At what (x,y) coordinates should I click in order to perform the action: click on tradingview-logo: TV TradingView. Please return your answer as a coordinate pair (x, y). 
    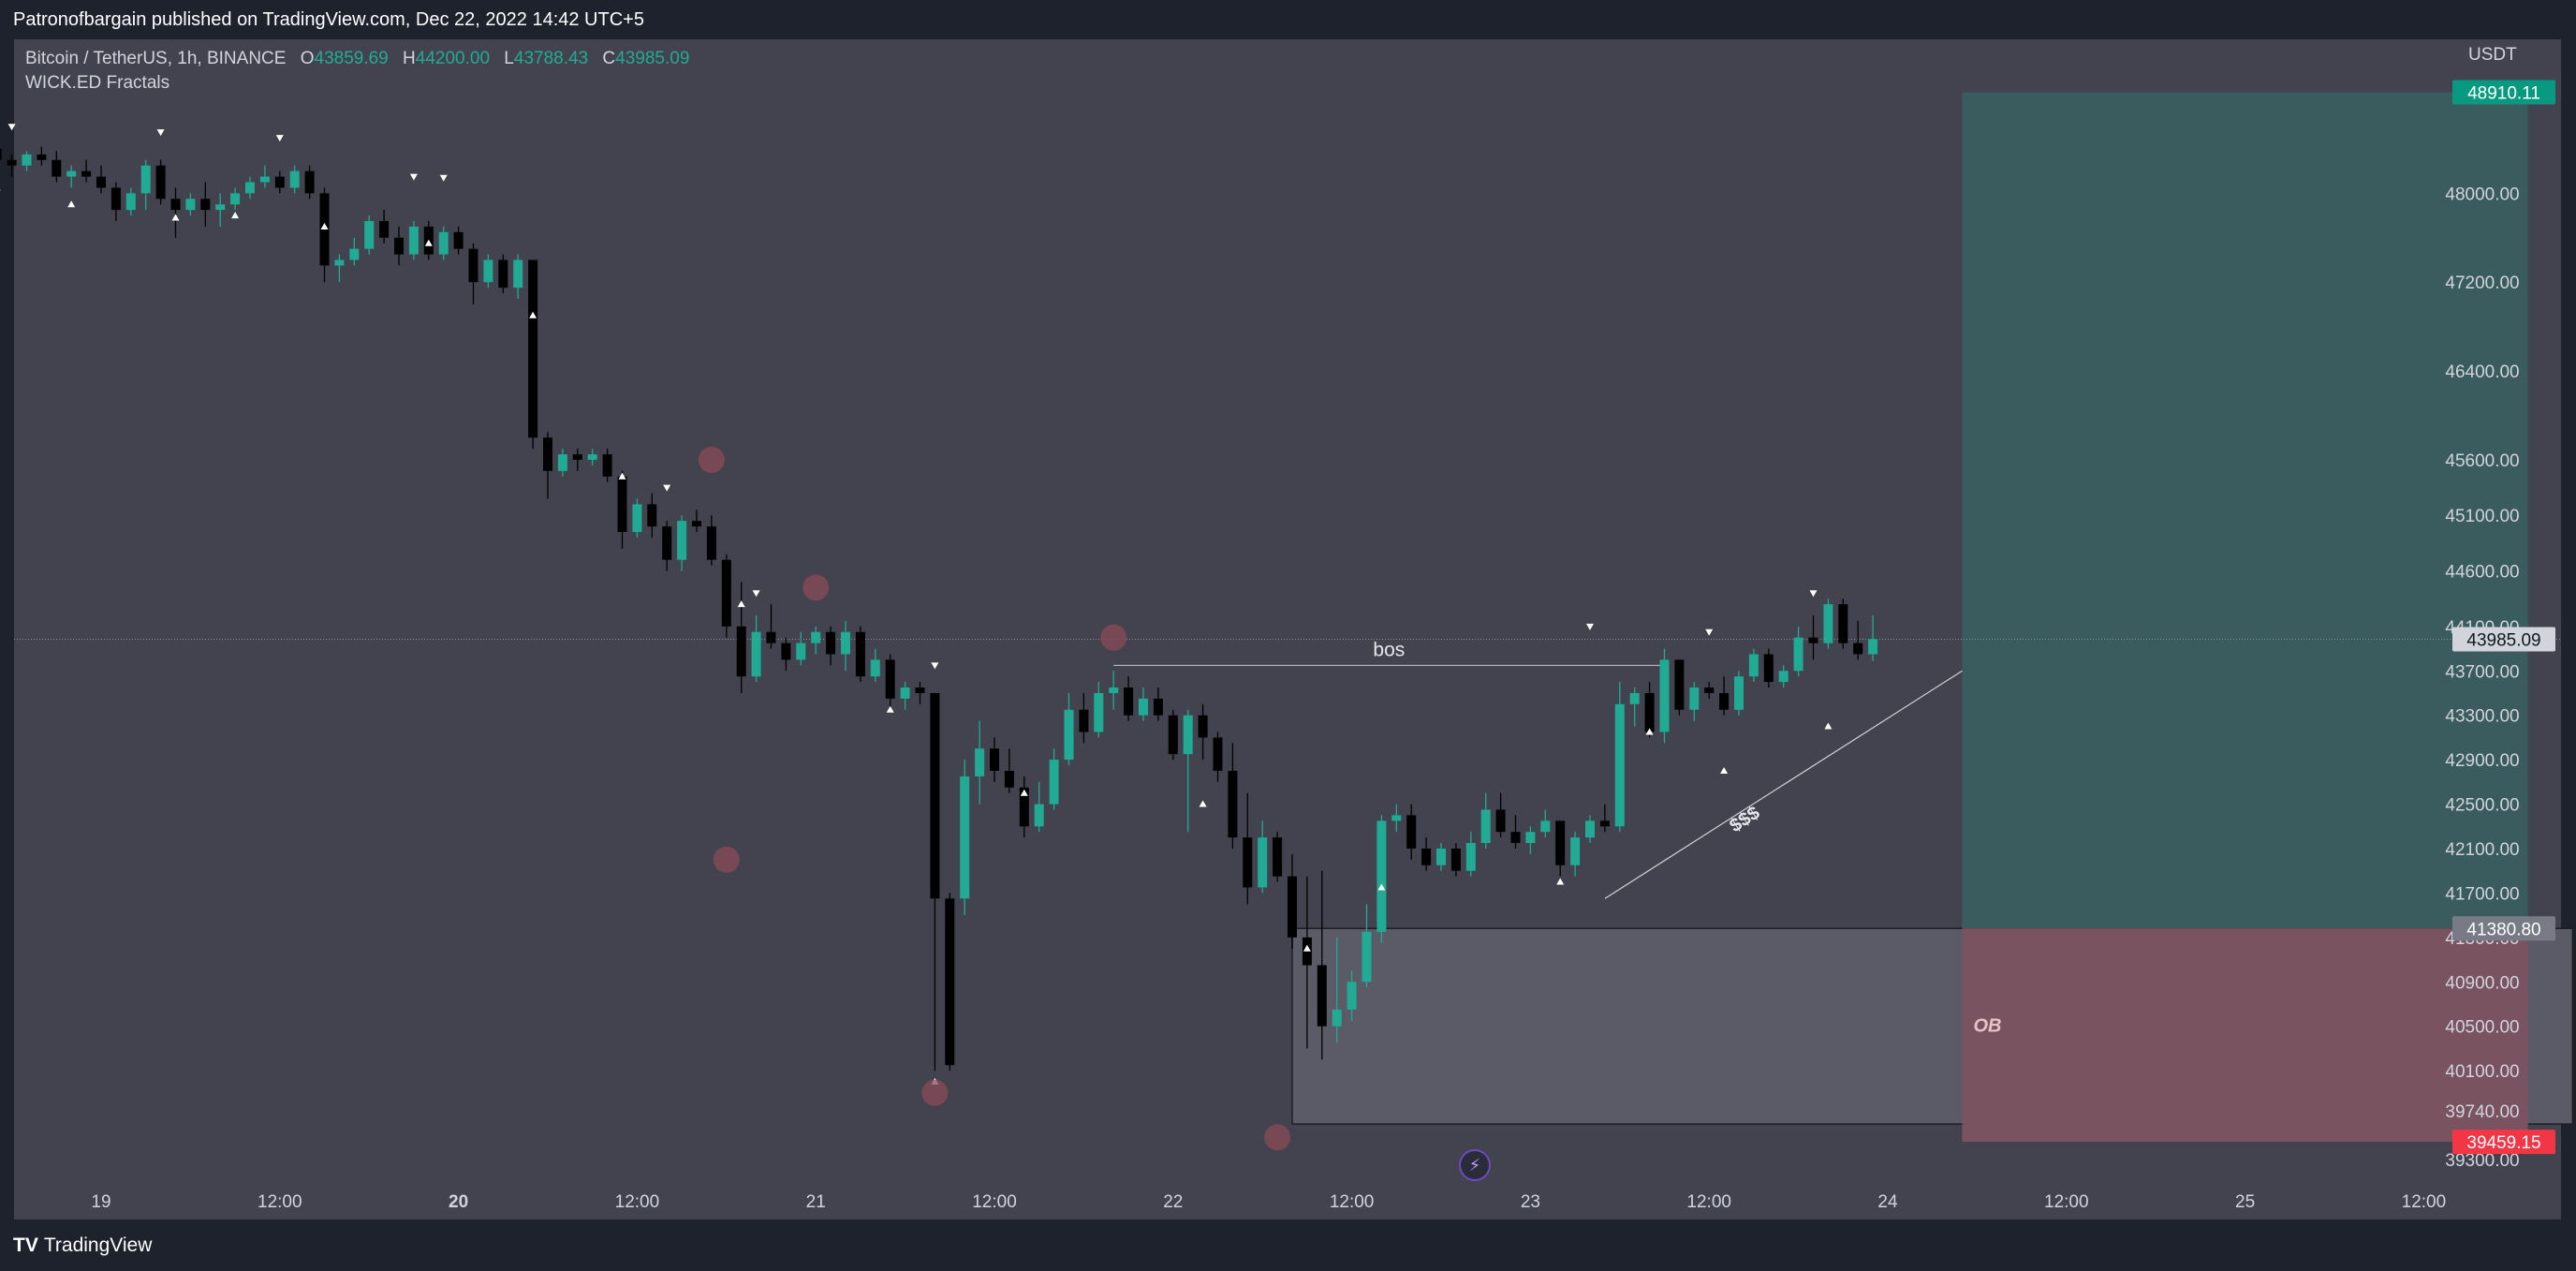
    Looking at the image, I should click on (82, 1245).